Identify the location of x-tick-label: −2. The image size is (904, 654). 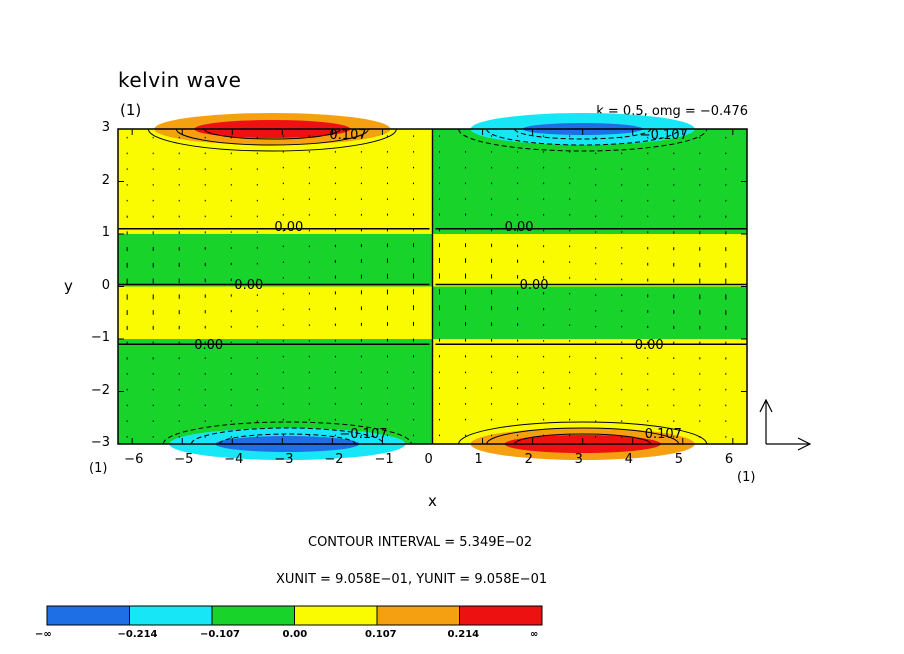
(334, 459).